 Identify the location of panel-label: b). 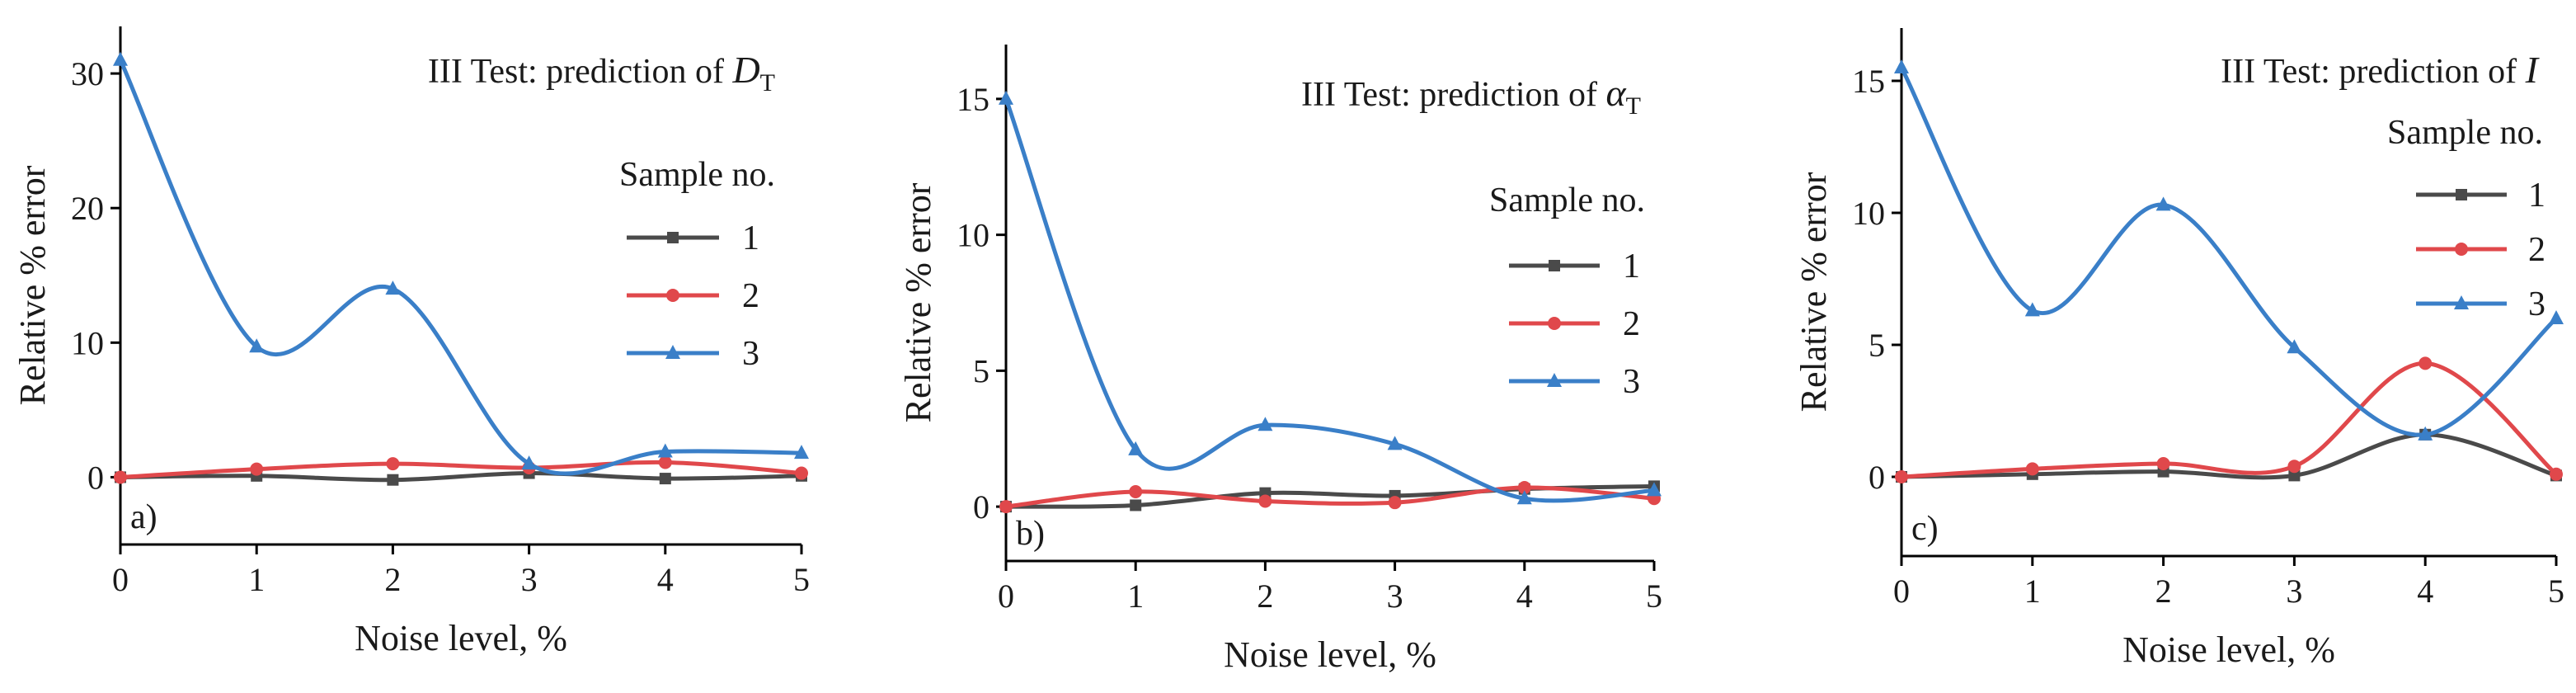
(1030, 534).